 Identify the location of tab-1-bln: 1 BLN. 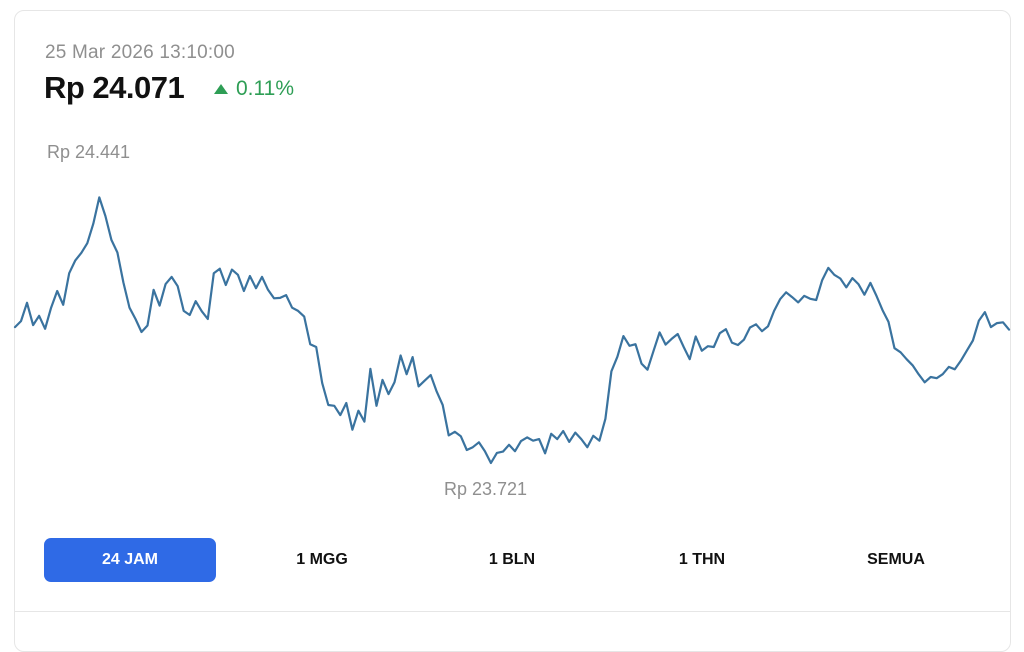
(512, 559).